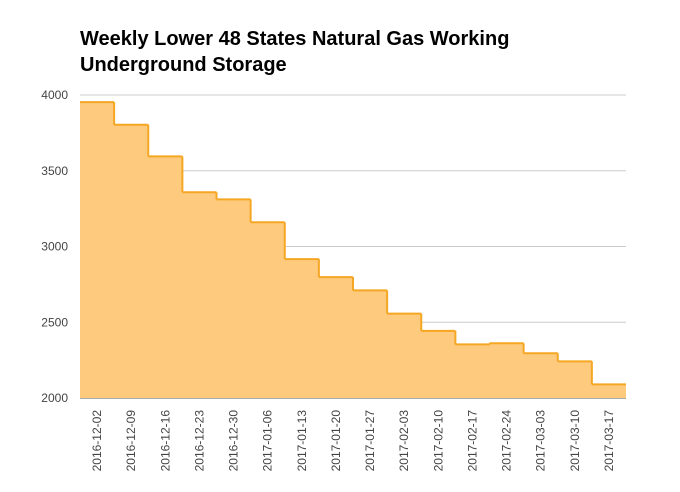 This screenshot has height=492, width=680. What do you see at coordinates (54, 398) in the screenshot?
I see `y-tick-label: 2000` at bounding box center [54, 398].